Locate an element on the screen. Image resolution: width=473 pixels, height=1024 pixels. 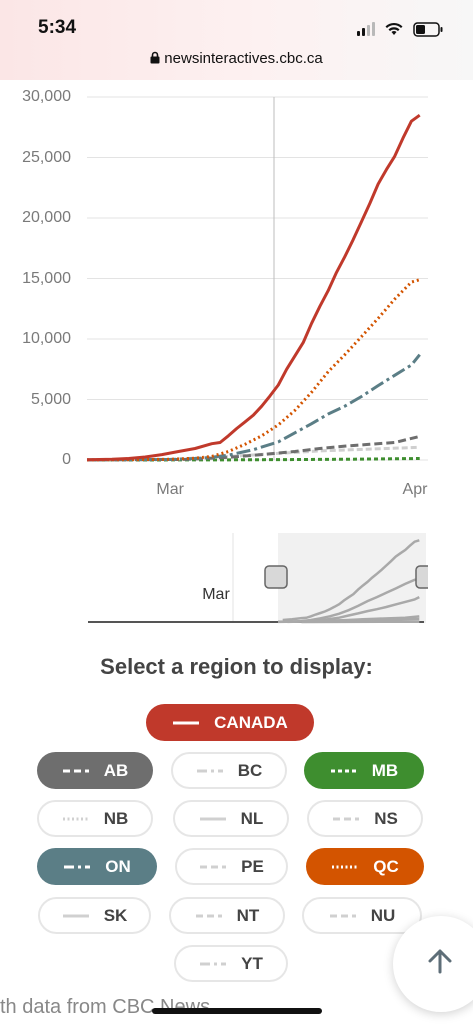
series-line-qc is located at coordinates (253, 370).